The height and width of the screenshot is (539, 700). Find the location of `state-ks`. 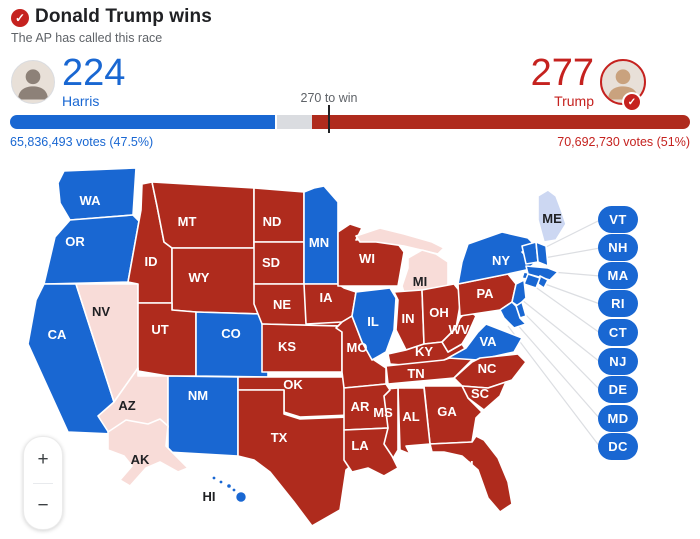

state-ks is located at coordinates (302, 348).